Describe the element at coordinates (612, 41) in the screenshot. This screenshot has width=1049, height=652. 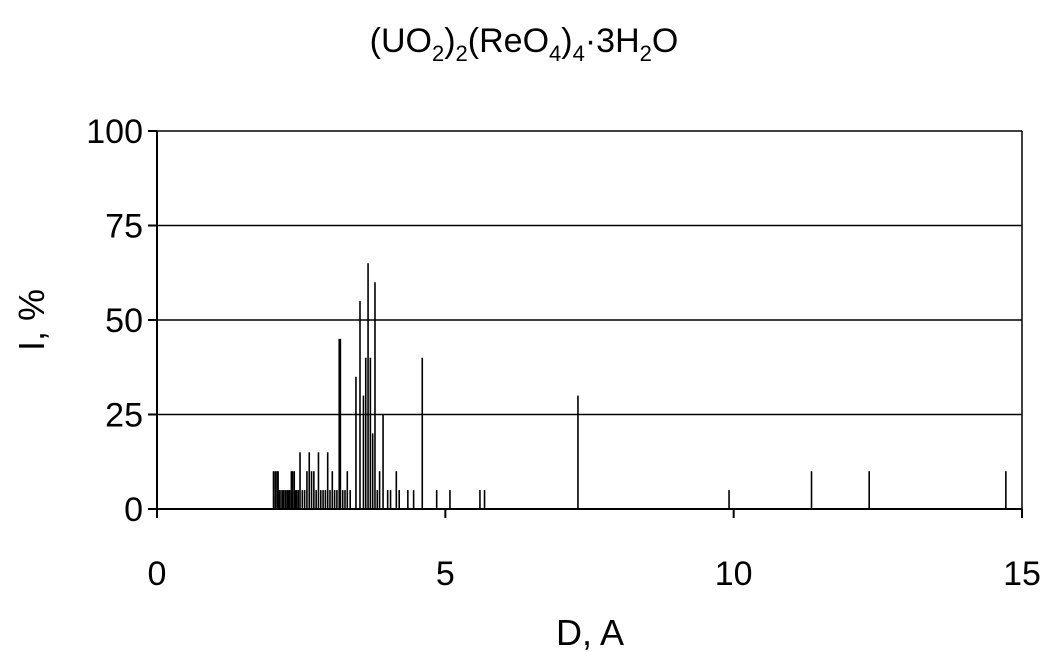
I see `title-part: ·3H` at that location.